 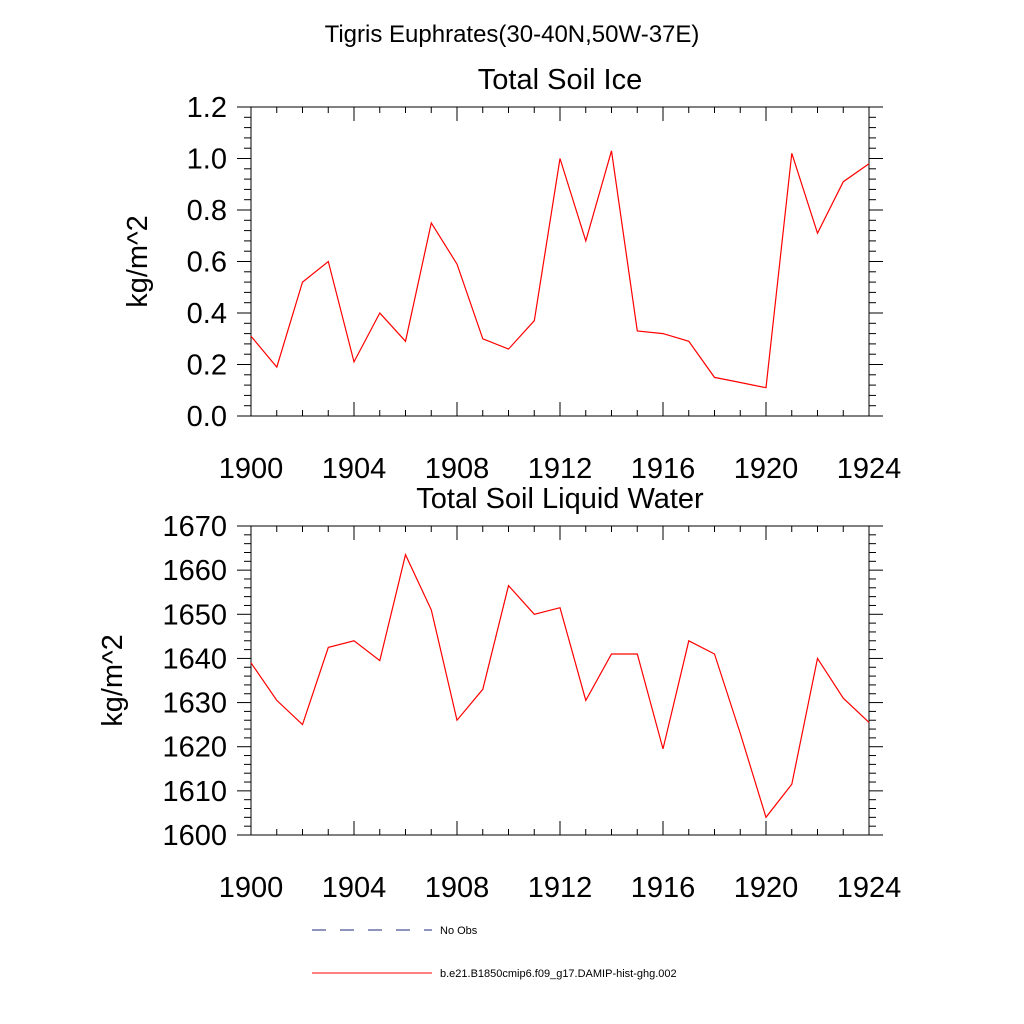 I want to click on panel-title: Total Soil Liquid Water, so click(x=560, y=499).